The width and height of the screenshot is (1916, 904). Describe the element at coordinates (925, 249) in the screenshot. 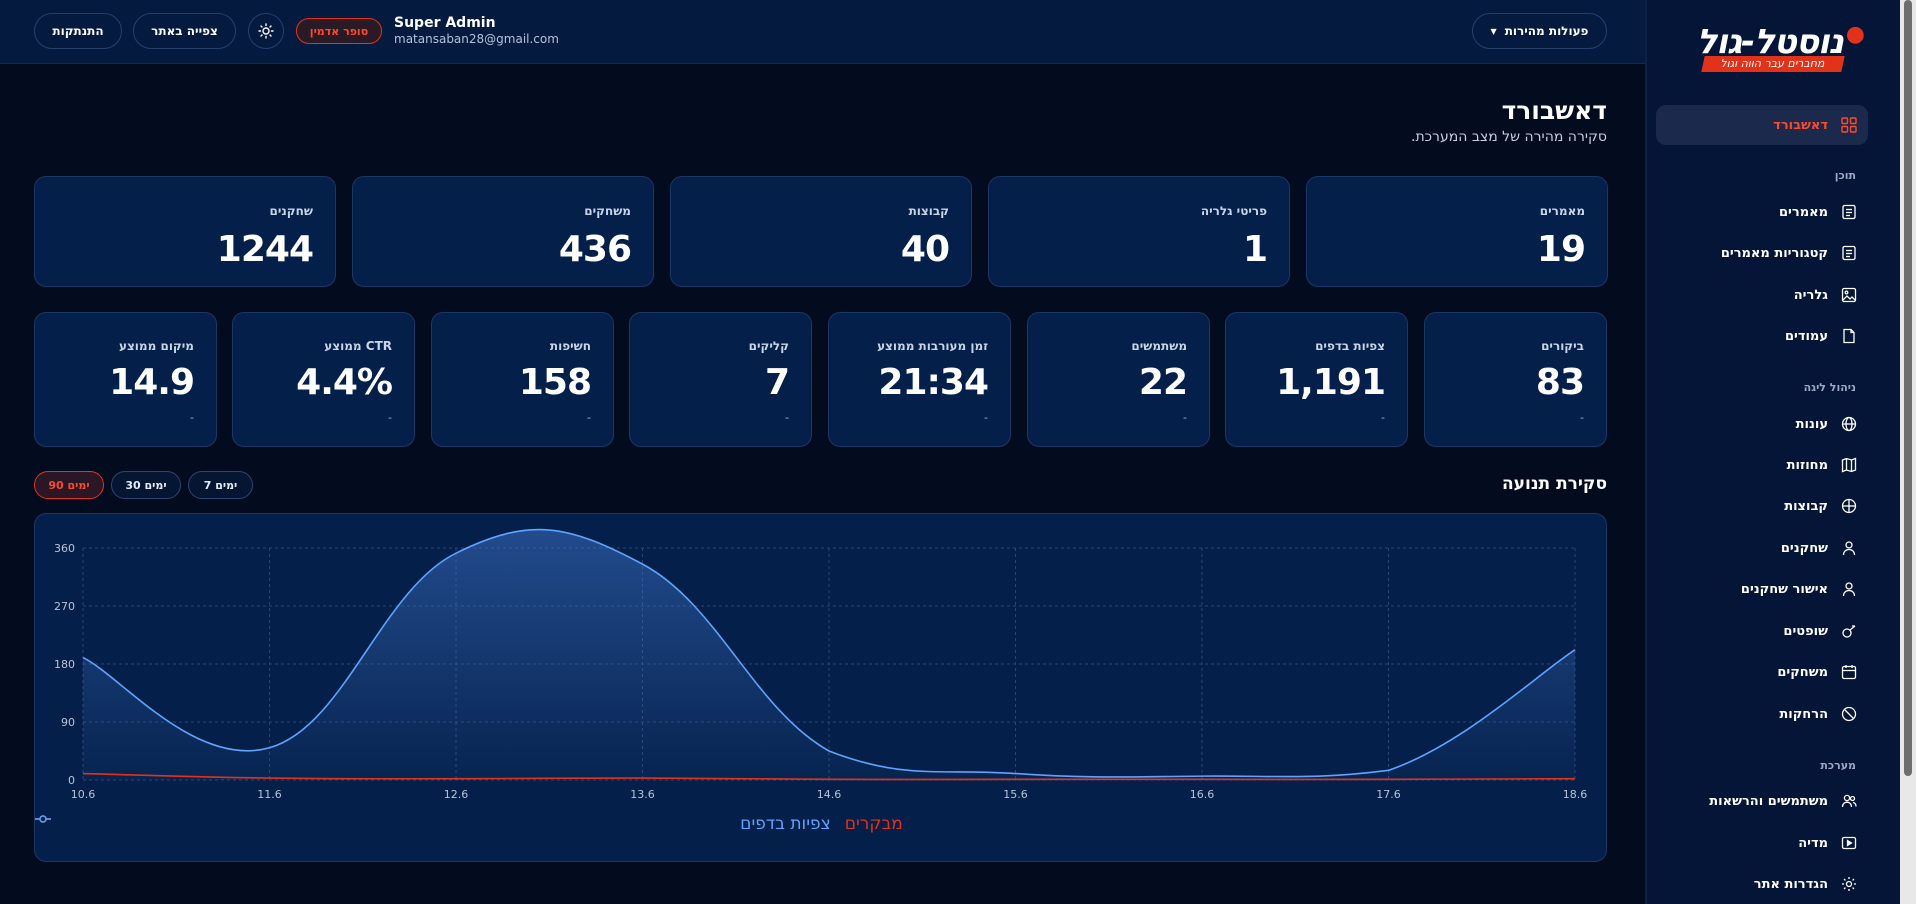

I see `stat-value: 40` at that location.